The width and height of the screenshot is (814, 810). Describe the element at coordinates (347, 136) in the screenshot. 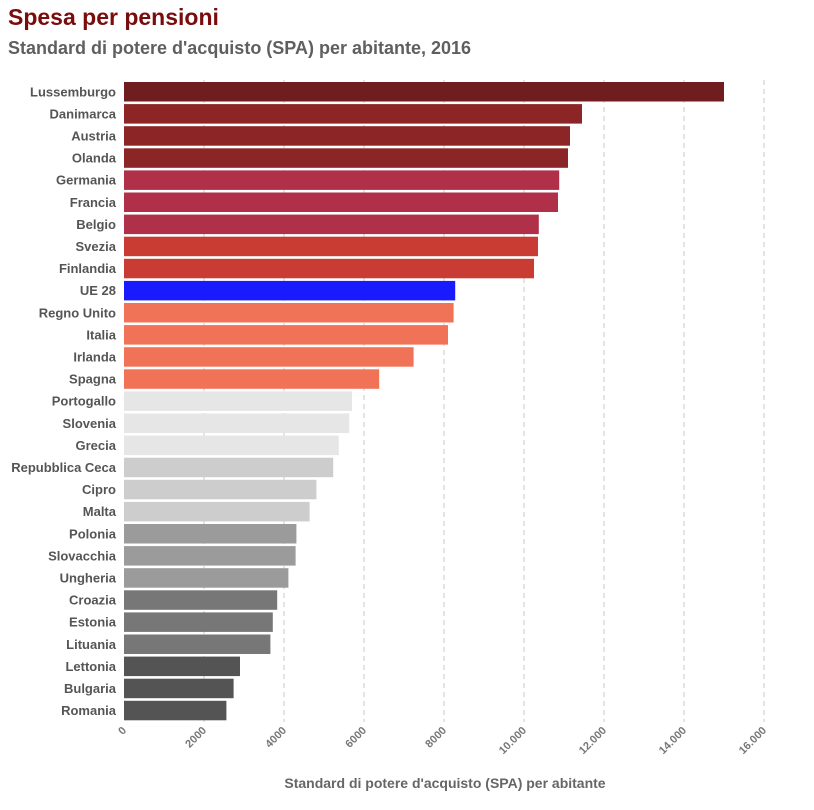

I see `bar-austria` at that location.